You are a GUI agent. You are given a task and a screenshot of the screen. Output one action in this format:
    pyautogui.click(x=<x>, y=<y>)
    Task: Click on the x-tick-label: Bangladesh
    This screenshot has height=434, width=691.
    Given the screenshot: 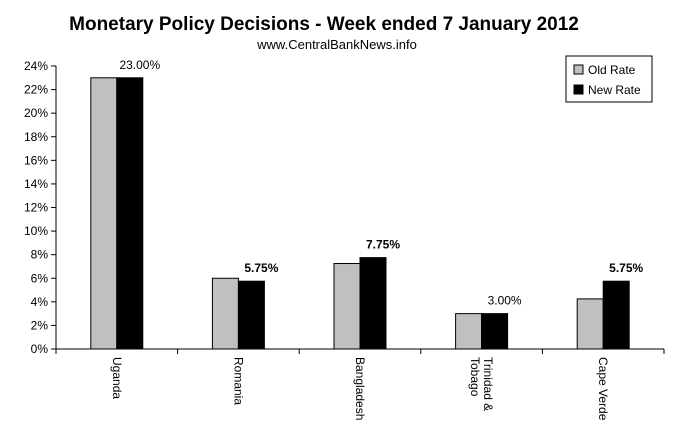 What is the action you would take?
    pyautogui.click(x=360, y=388)
    